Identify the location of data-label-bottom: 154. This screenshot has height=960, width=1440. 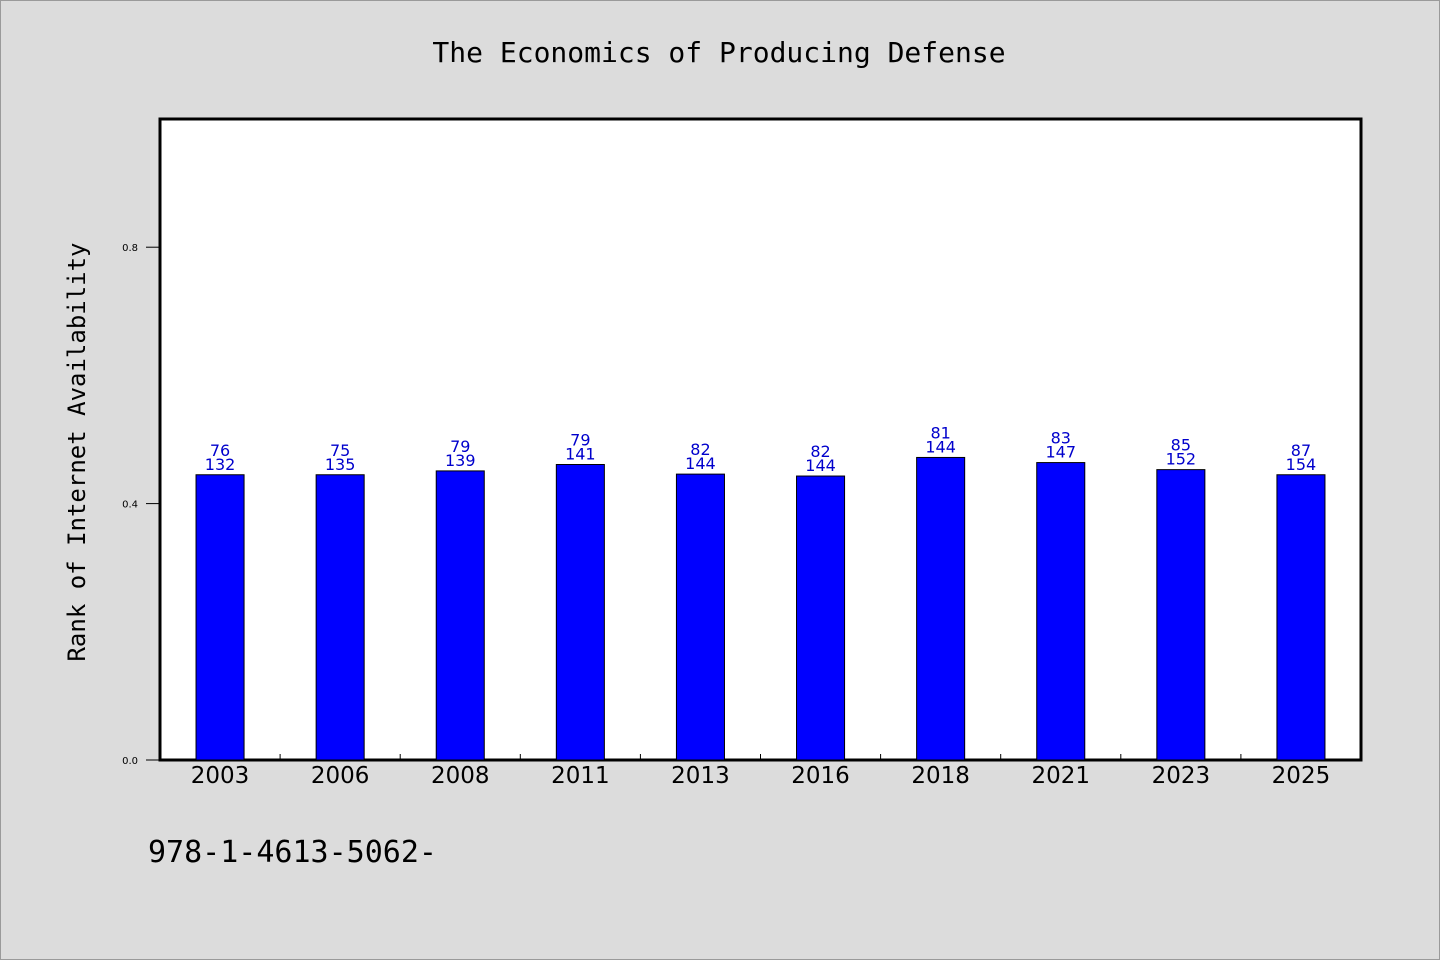
(1301, 464).